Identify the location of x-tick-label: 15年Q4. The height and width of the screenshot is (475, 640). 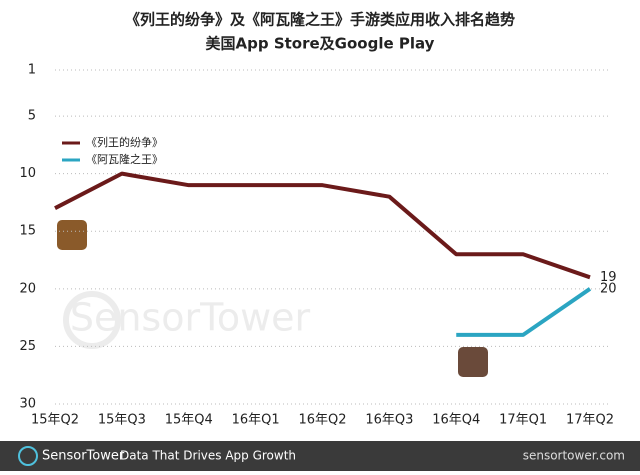
(189, 420).